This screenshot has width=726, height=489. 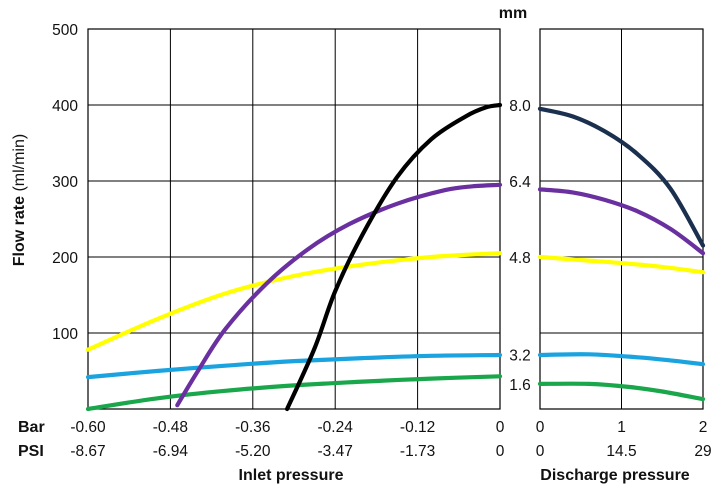 I want to click on series-size-label: 3.2, so click(x=520, y=355).